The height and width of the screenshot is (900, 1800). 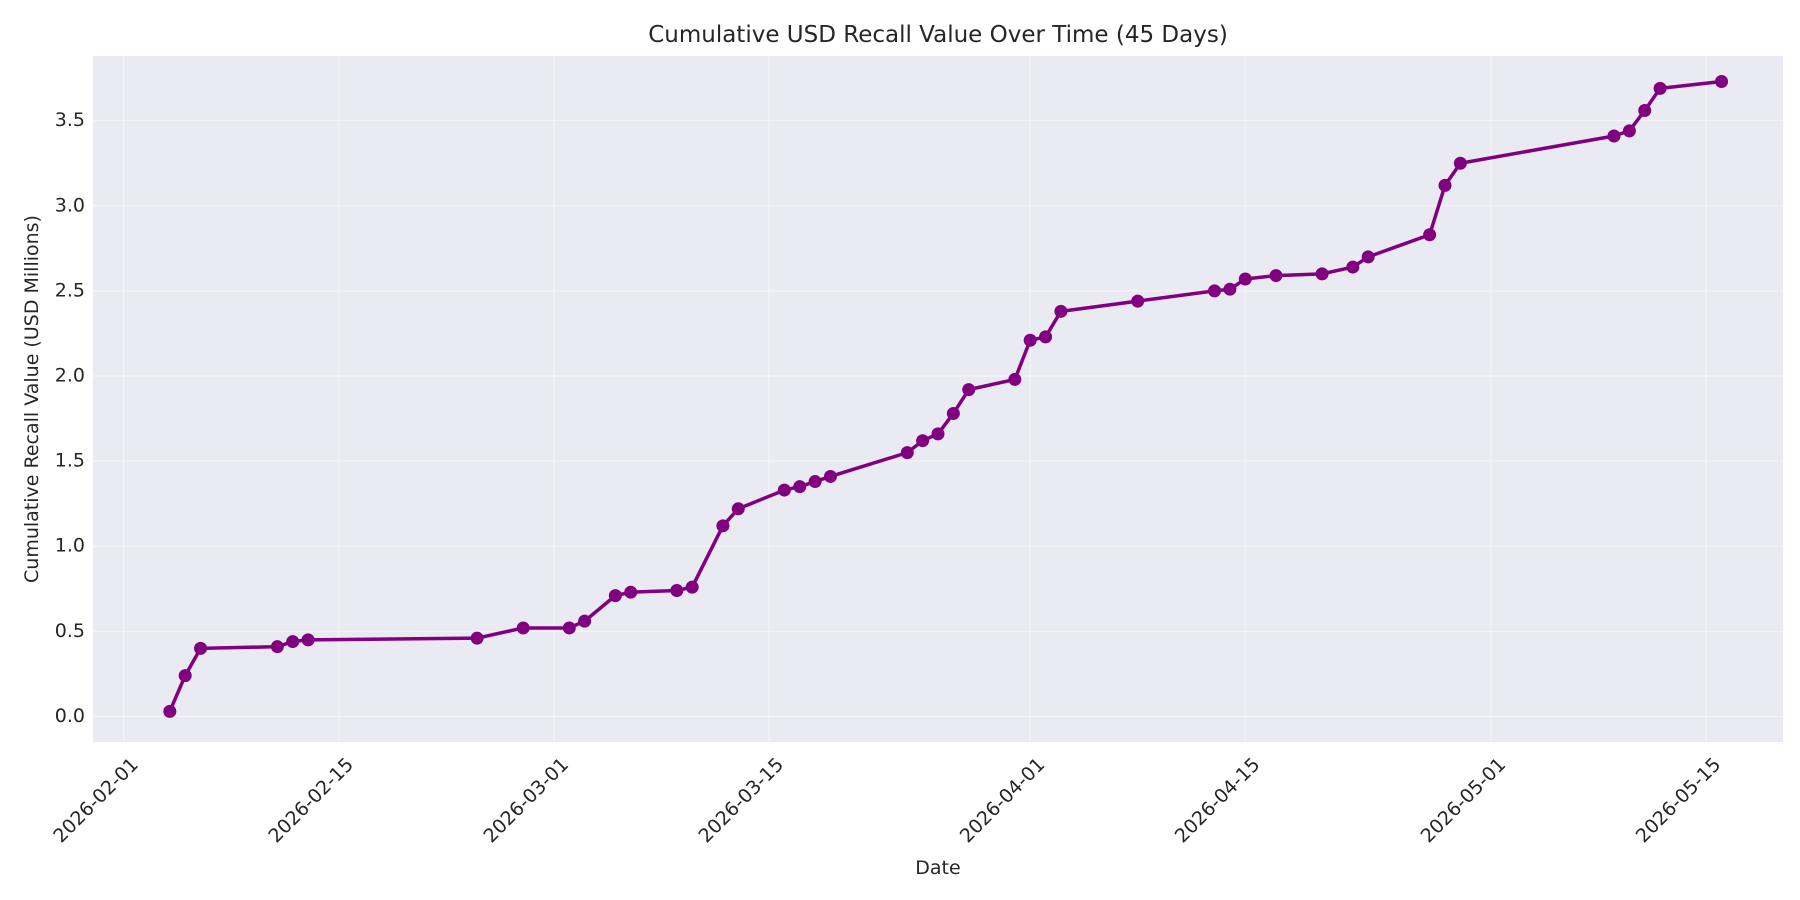 I want to click on x-tick-label: 2026-05-01, so click(x=1464, y=801).